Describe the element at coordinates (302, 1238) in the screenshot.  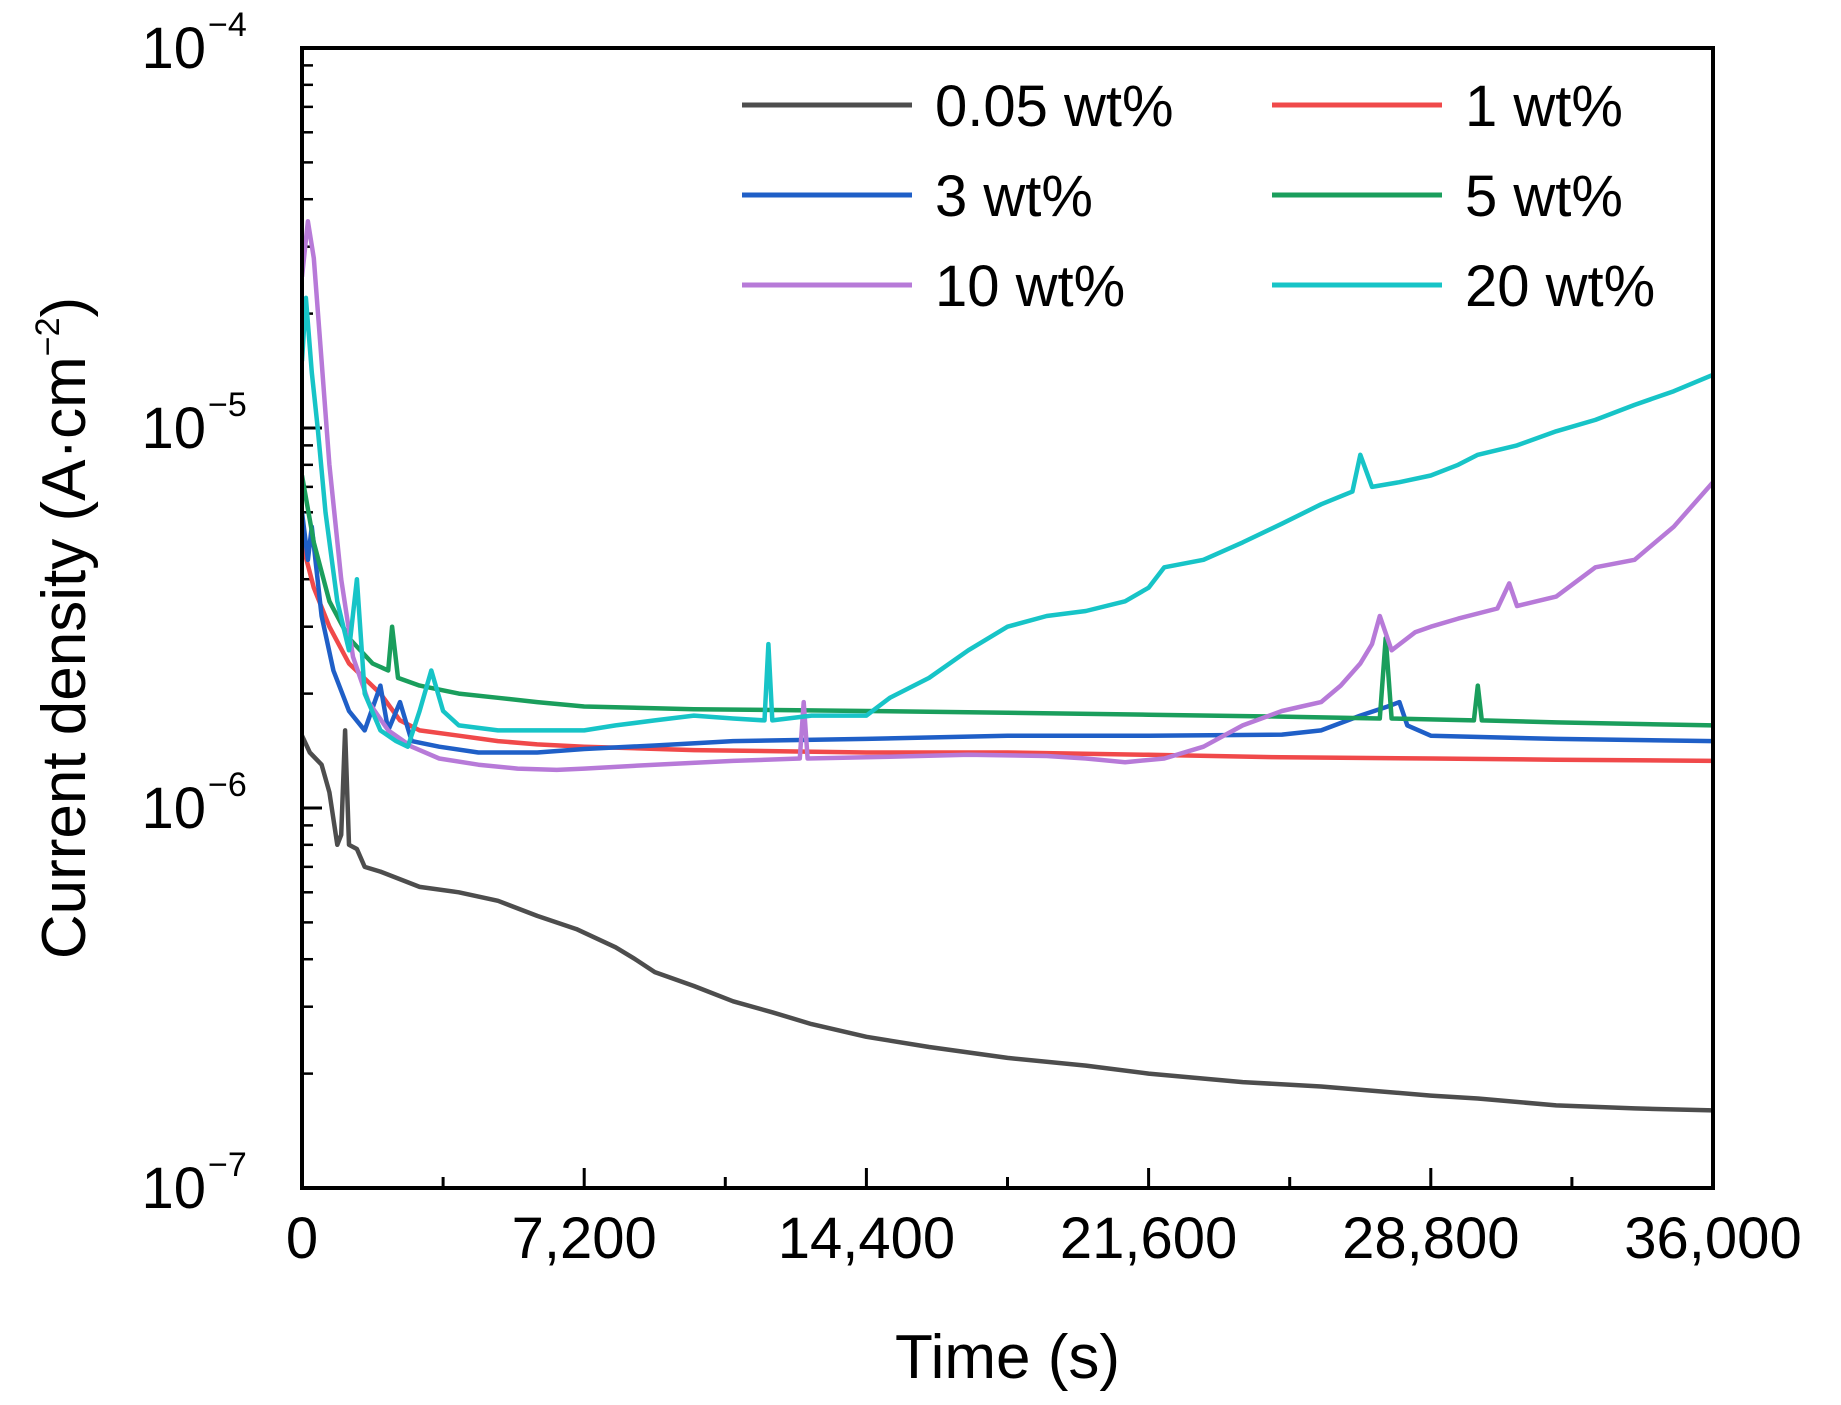
I see `x-tick-label: 0` at that location.